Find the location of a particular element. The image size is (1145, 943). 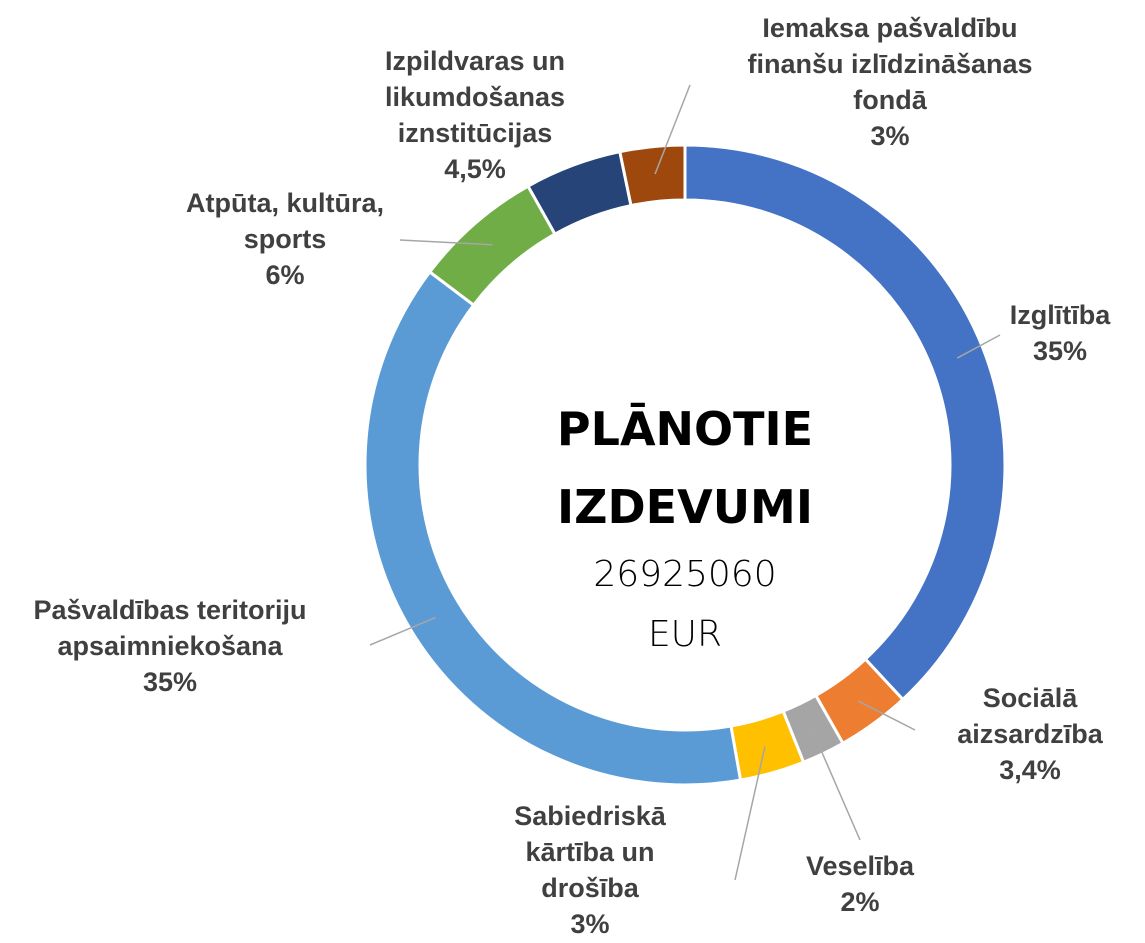

slice-label: Izglītība is located at coordinates (1060, 315).